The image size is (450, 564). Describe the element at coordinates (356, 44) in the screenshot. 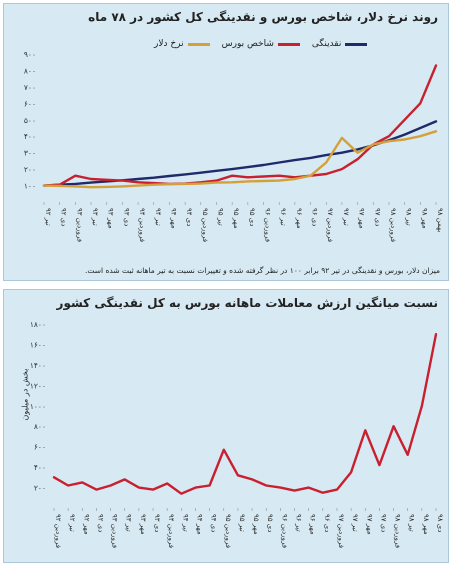

I see `legend-swatch-liquidity` at that location.